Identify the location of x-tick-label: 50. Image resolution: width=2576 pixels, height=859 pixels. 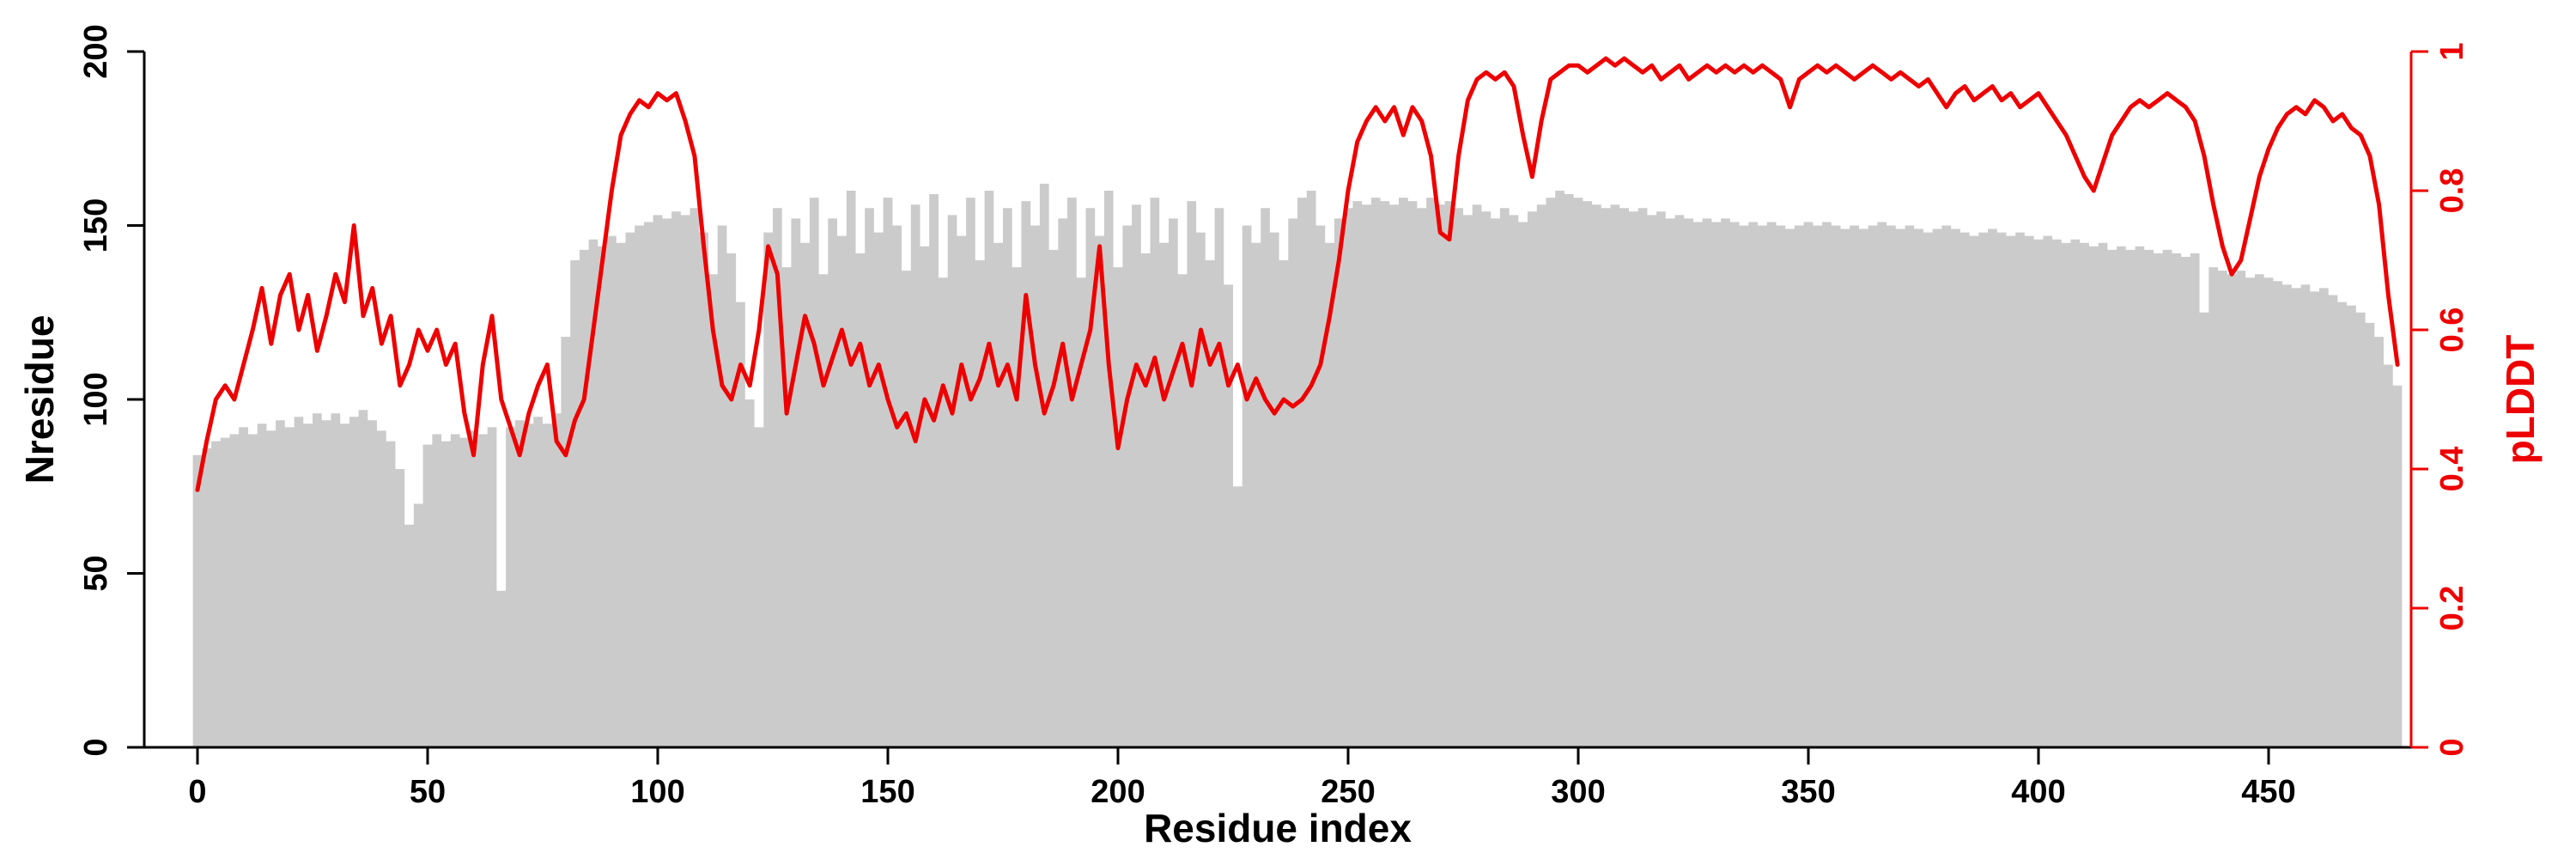
(428, 792).